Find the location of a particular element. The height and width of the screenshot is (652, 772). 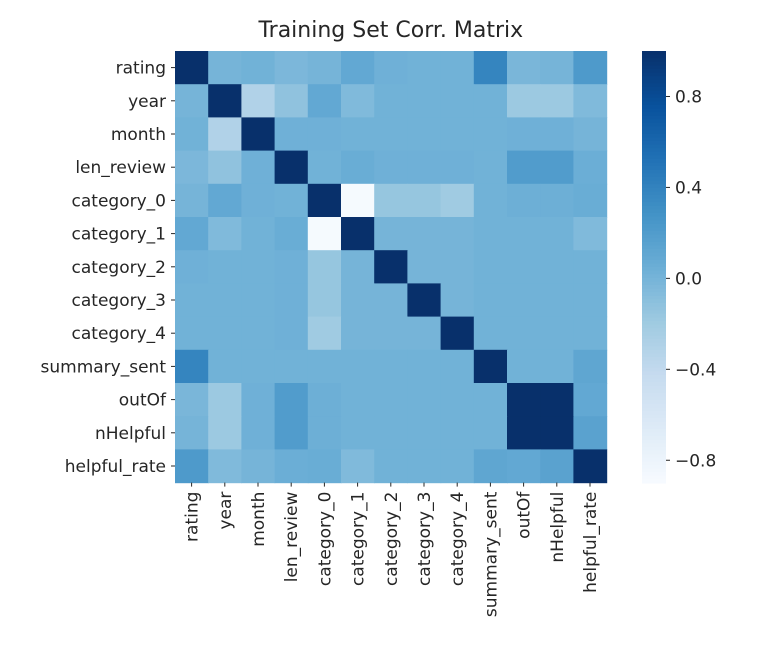

row-label: category_3 is located at coordinates (119, 301).